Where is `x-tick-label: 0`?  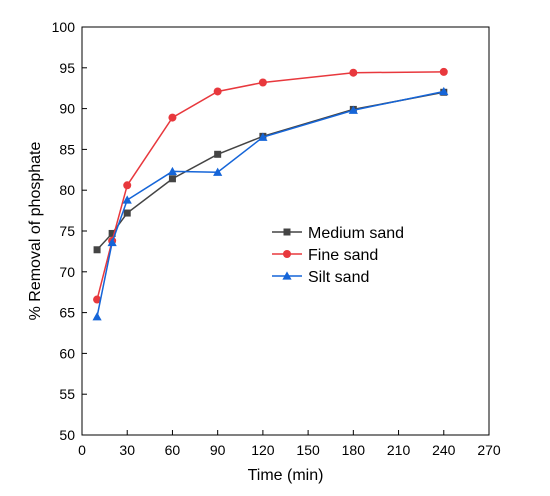 x-tick-label: 0 is located at coordinates (82, 450).